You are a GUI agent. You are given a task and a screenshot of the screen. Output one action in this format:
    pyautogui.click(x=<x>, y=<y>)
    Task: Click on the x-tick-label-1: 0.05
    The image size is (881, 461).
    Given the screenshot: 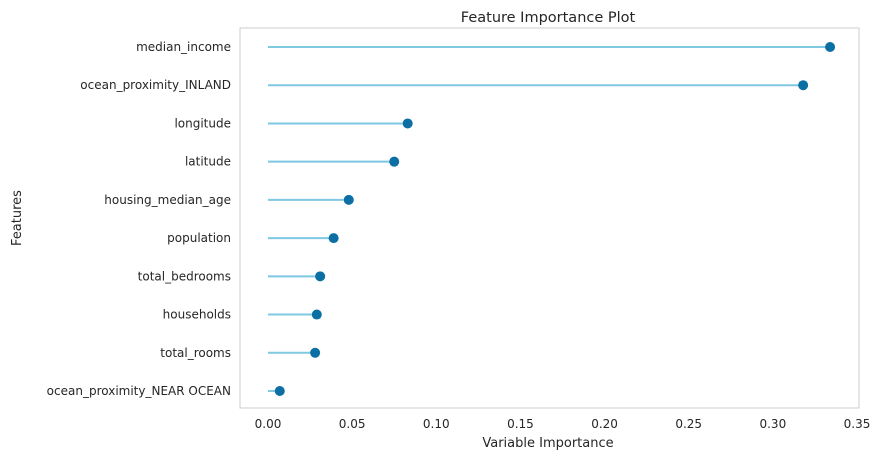 What is the action you would take?
    pyautogui.click(x=352, y=424)
    